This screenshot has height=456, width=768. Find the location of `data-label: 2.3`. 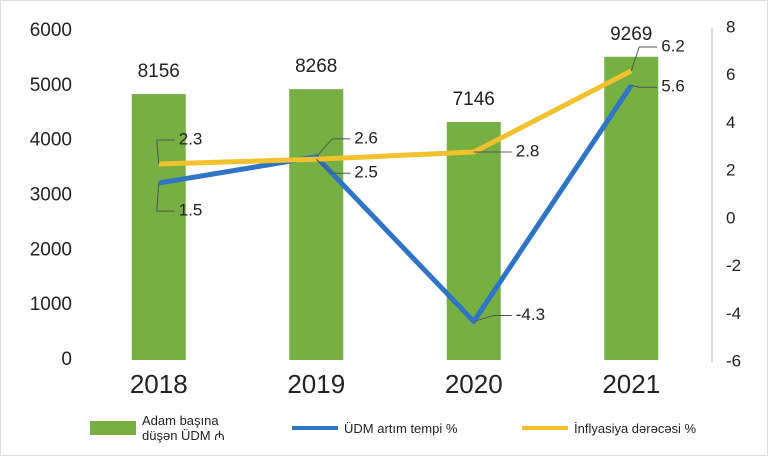

data-label: 2.3 is located at coordinates (191, 138).